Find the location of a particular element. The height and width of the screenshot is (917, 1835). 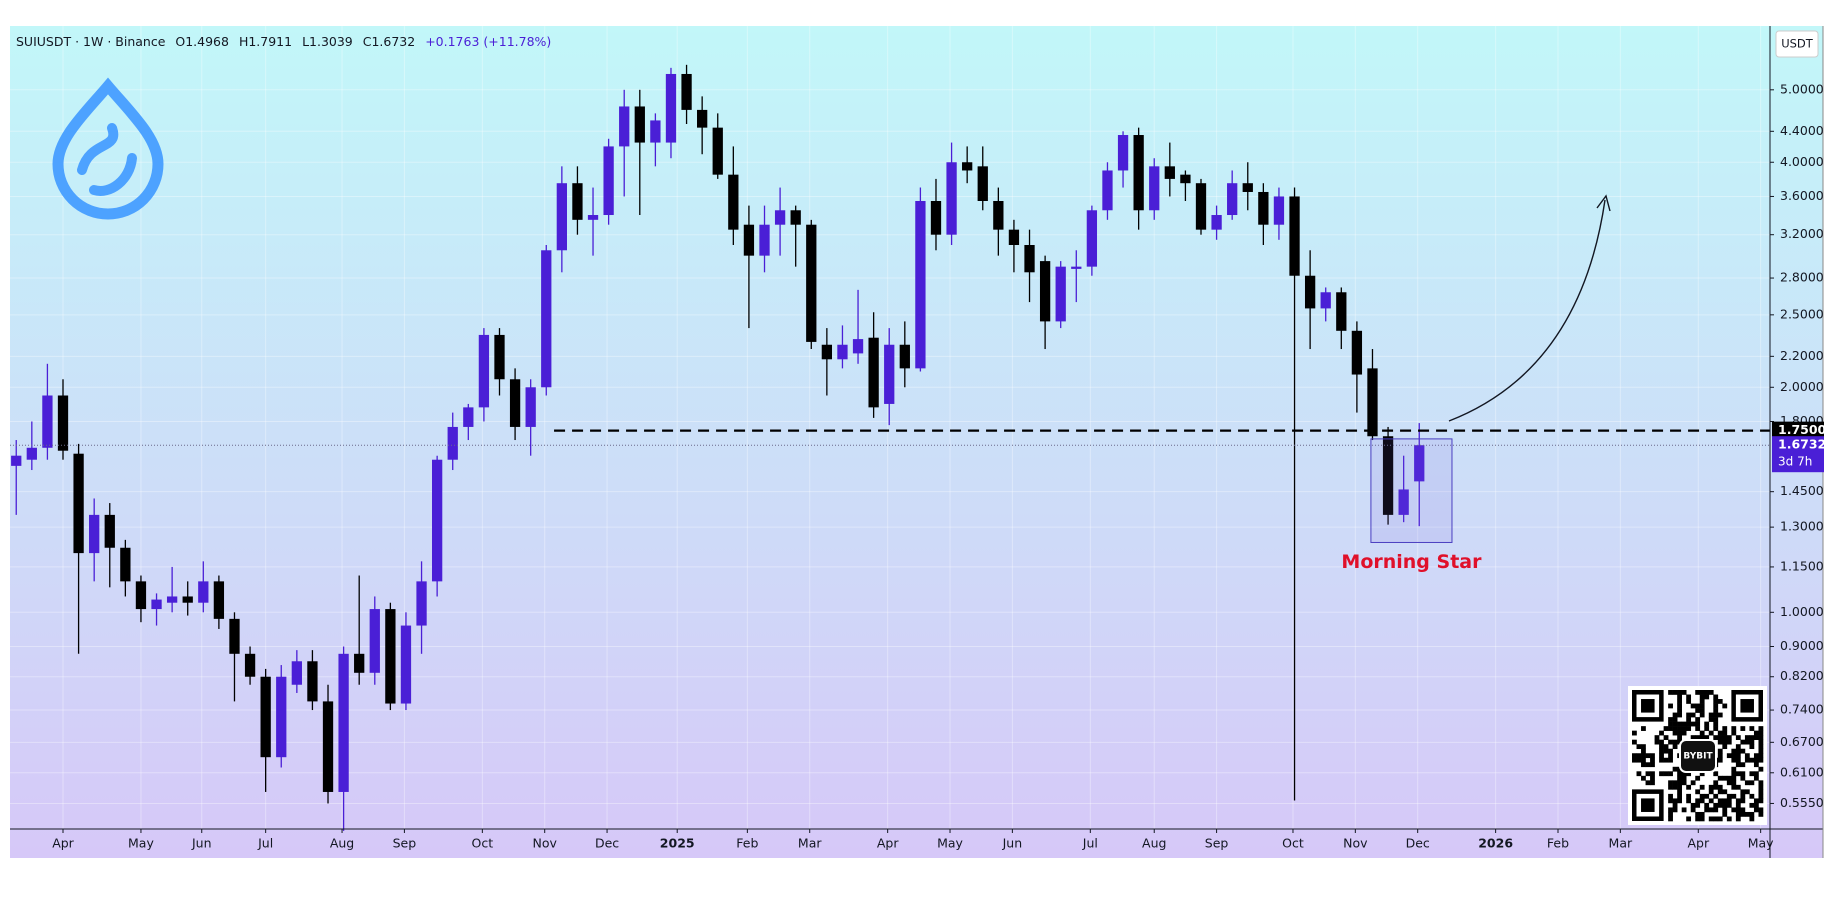

last-price-box is located at coordinates (1798, 454).